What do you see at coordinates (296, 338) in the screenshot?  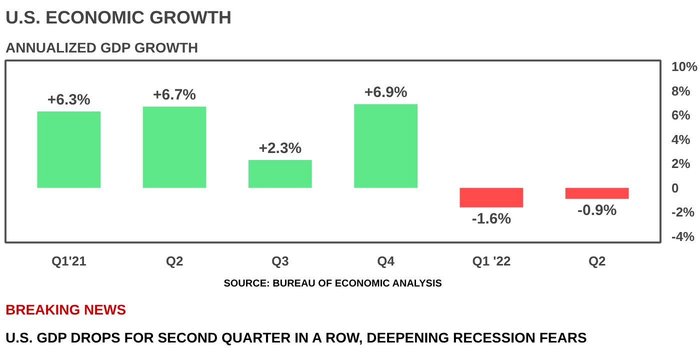 I see `text: U.S. GDP DROPS FOR SECOND QUARTER IN A ROW, DEEPENING RECESSION FEARS` at bounding box center [296, 338].